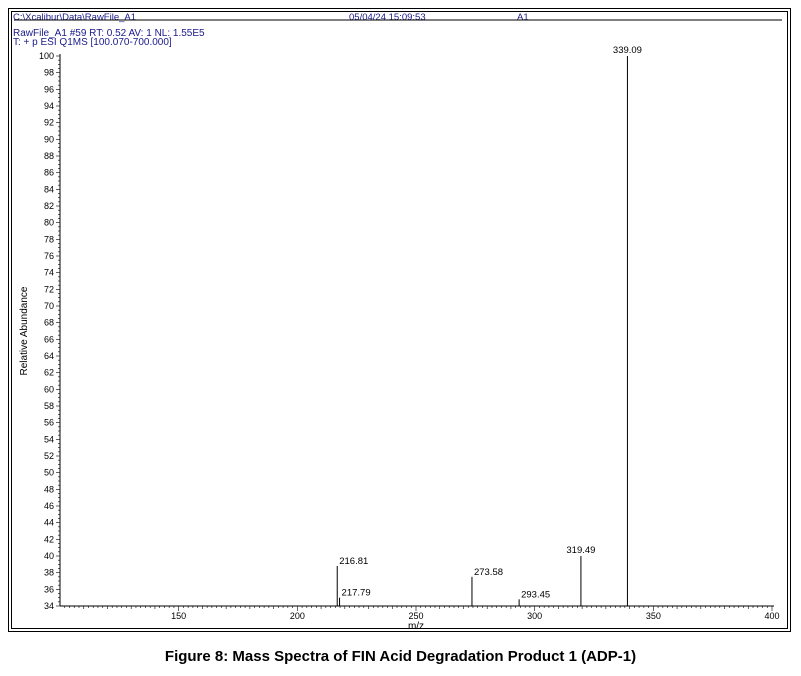 Image resolution: width=801 pixels, height=676 pixels. Describe the element at coordinates (49, 406) in the screenshot. I see `y-tick-label: 58` at that location.